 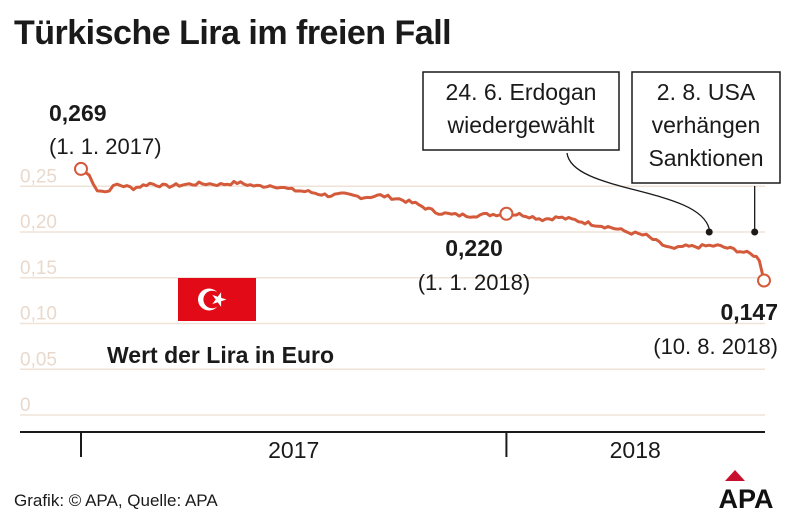 What do you see at coordinates (217, 299) in the screenshot?
I see `turkey-flag-icon` at bounding box center [217, 299].